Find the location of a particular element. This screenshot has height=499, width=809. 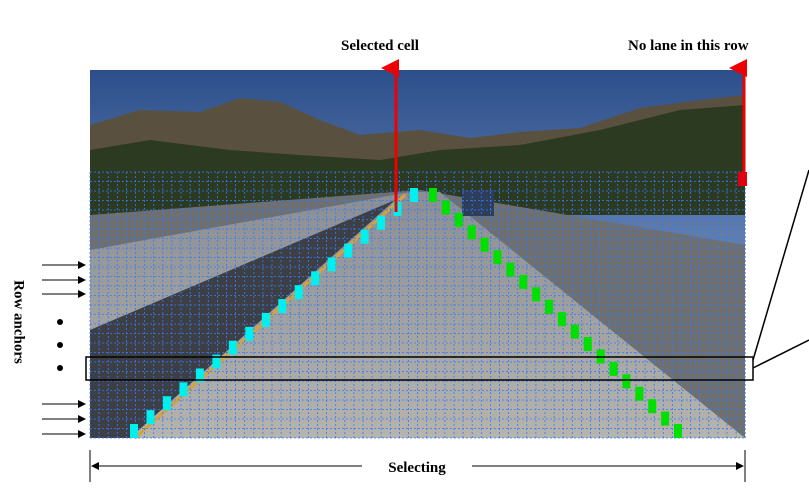

ellipsis-dots is located at coordinates (60, 345).